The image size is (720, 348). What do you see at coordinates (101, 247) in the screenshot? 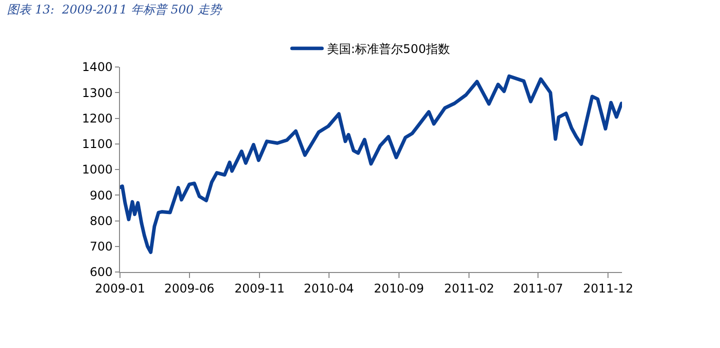
I see `y-tick-label: 700` at bounding box center [101, 247].